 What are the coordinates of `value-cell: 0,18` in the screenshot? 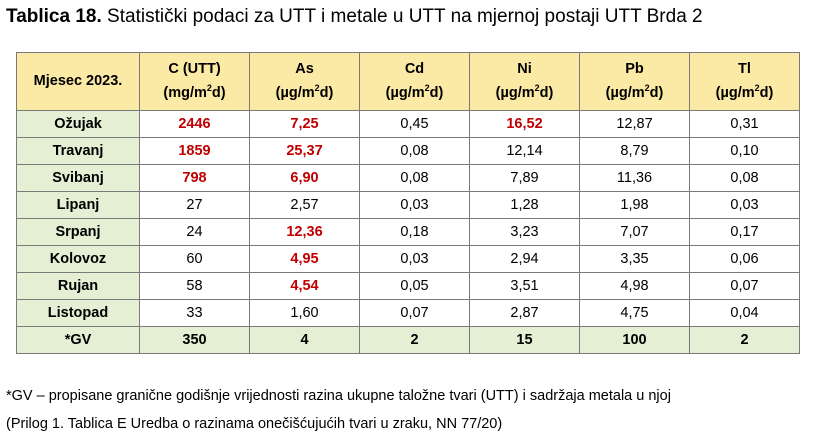 It's located at (414, 232).